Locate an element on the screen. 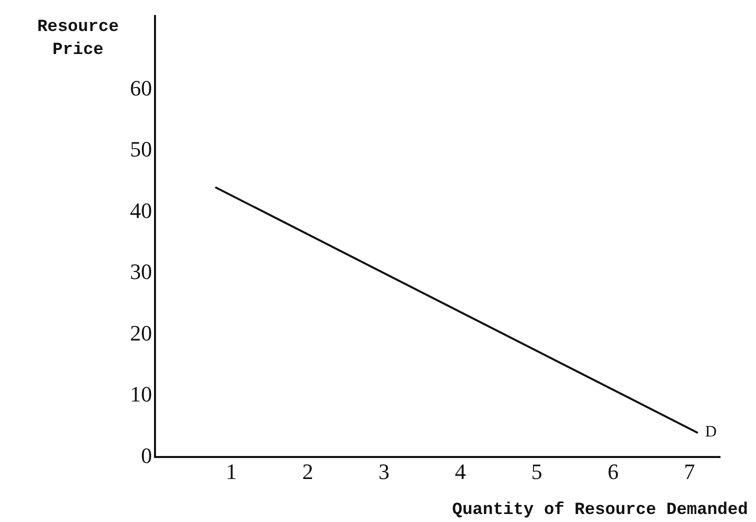 The height and width of the screenshot is (522, 756). y-tick-label: 60 is located at coordinates (141, 87).